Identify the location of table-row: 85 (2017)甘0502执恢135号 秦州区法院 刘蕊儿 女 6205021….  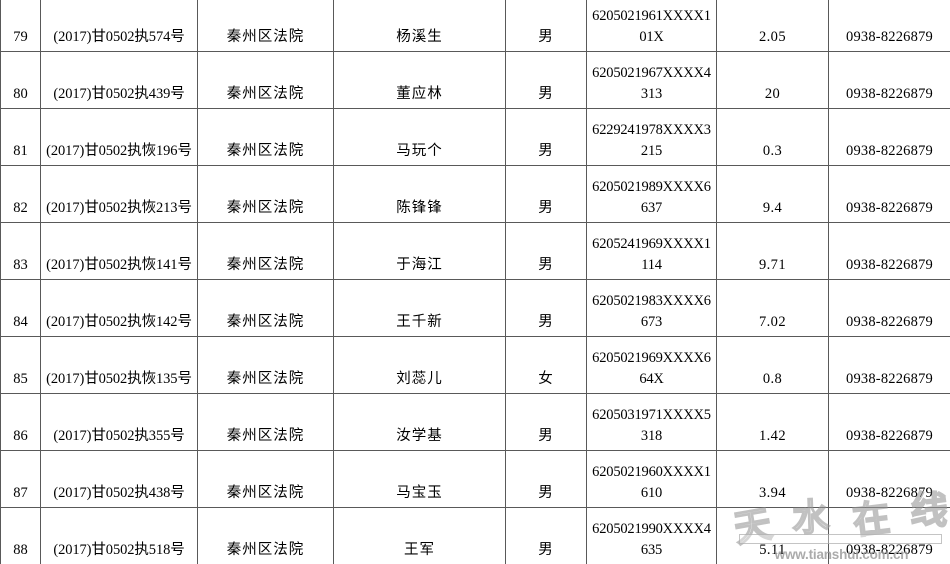
(475, 364).